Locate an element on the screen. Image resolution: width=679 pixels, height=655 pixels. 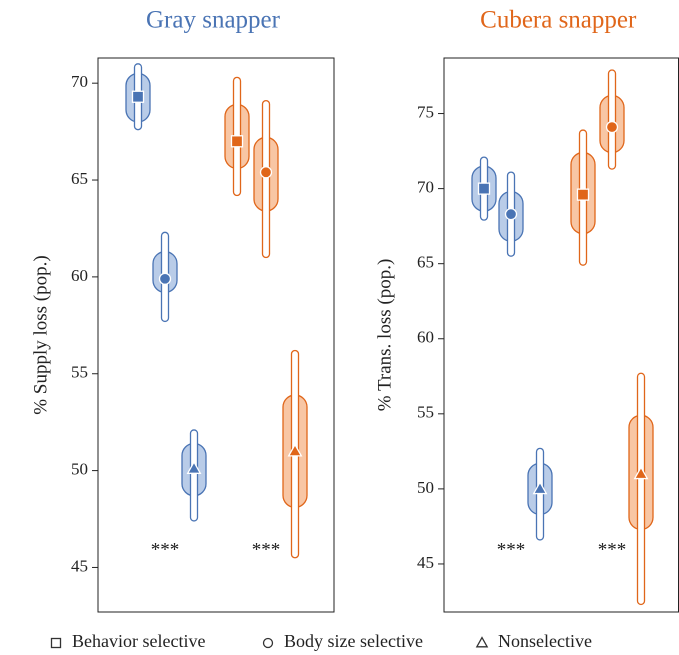
marker-legend: Body size selective is located at coordinates (353, 641).